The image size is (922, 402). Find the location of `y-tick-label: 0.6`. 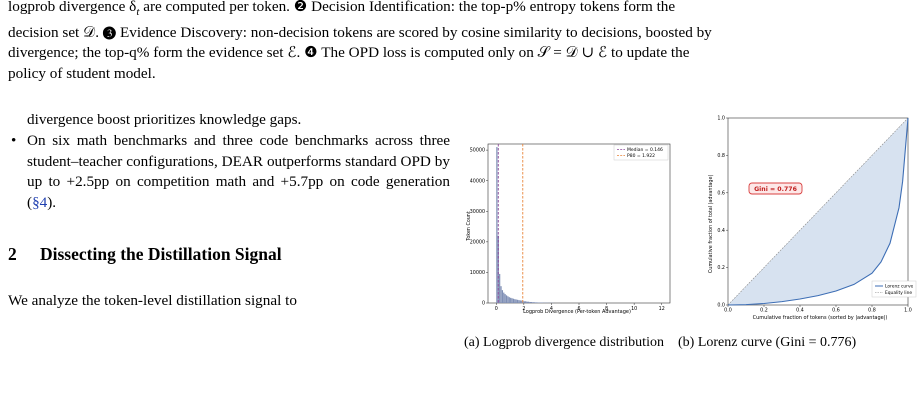

y-tick-label: 0.6 is located at coordinates (721, 193).